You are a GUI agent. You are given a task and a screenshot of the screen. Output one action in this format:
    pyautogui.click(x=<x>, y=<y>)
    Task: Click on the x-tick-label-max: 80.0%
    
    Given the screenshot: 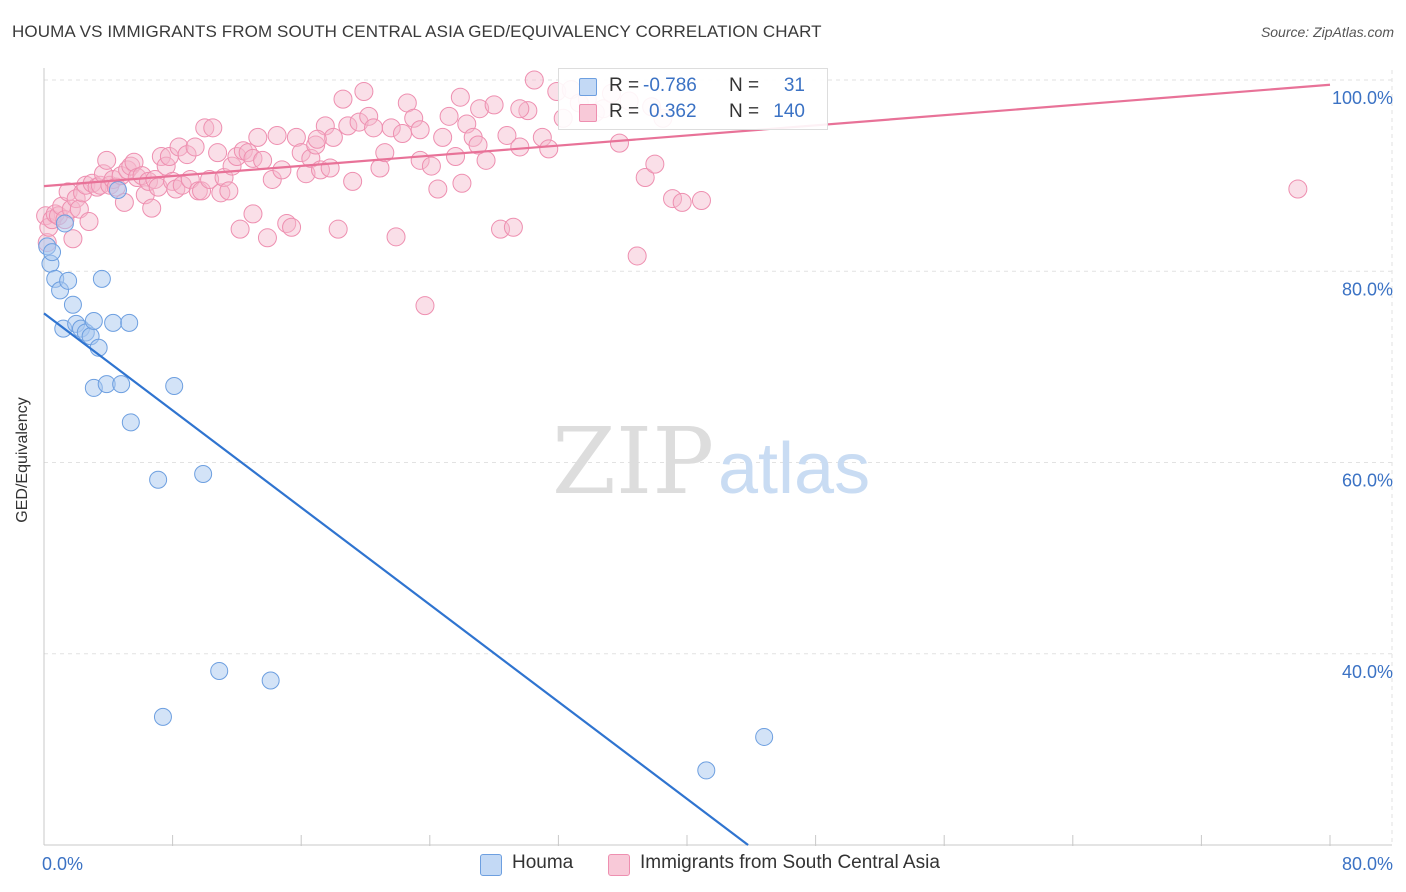 What is the action you would take?
    pyautogui.click(x=1367, y=864)
    